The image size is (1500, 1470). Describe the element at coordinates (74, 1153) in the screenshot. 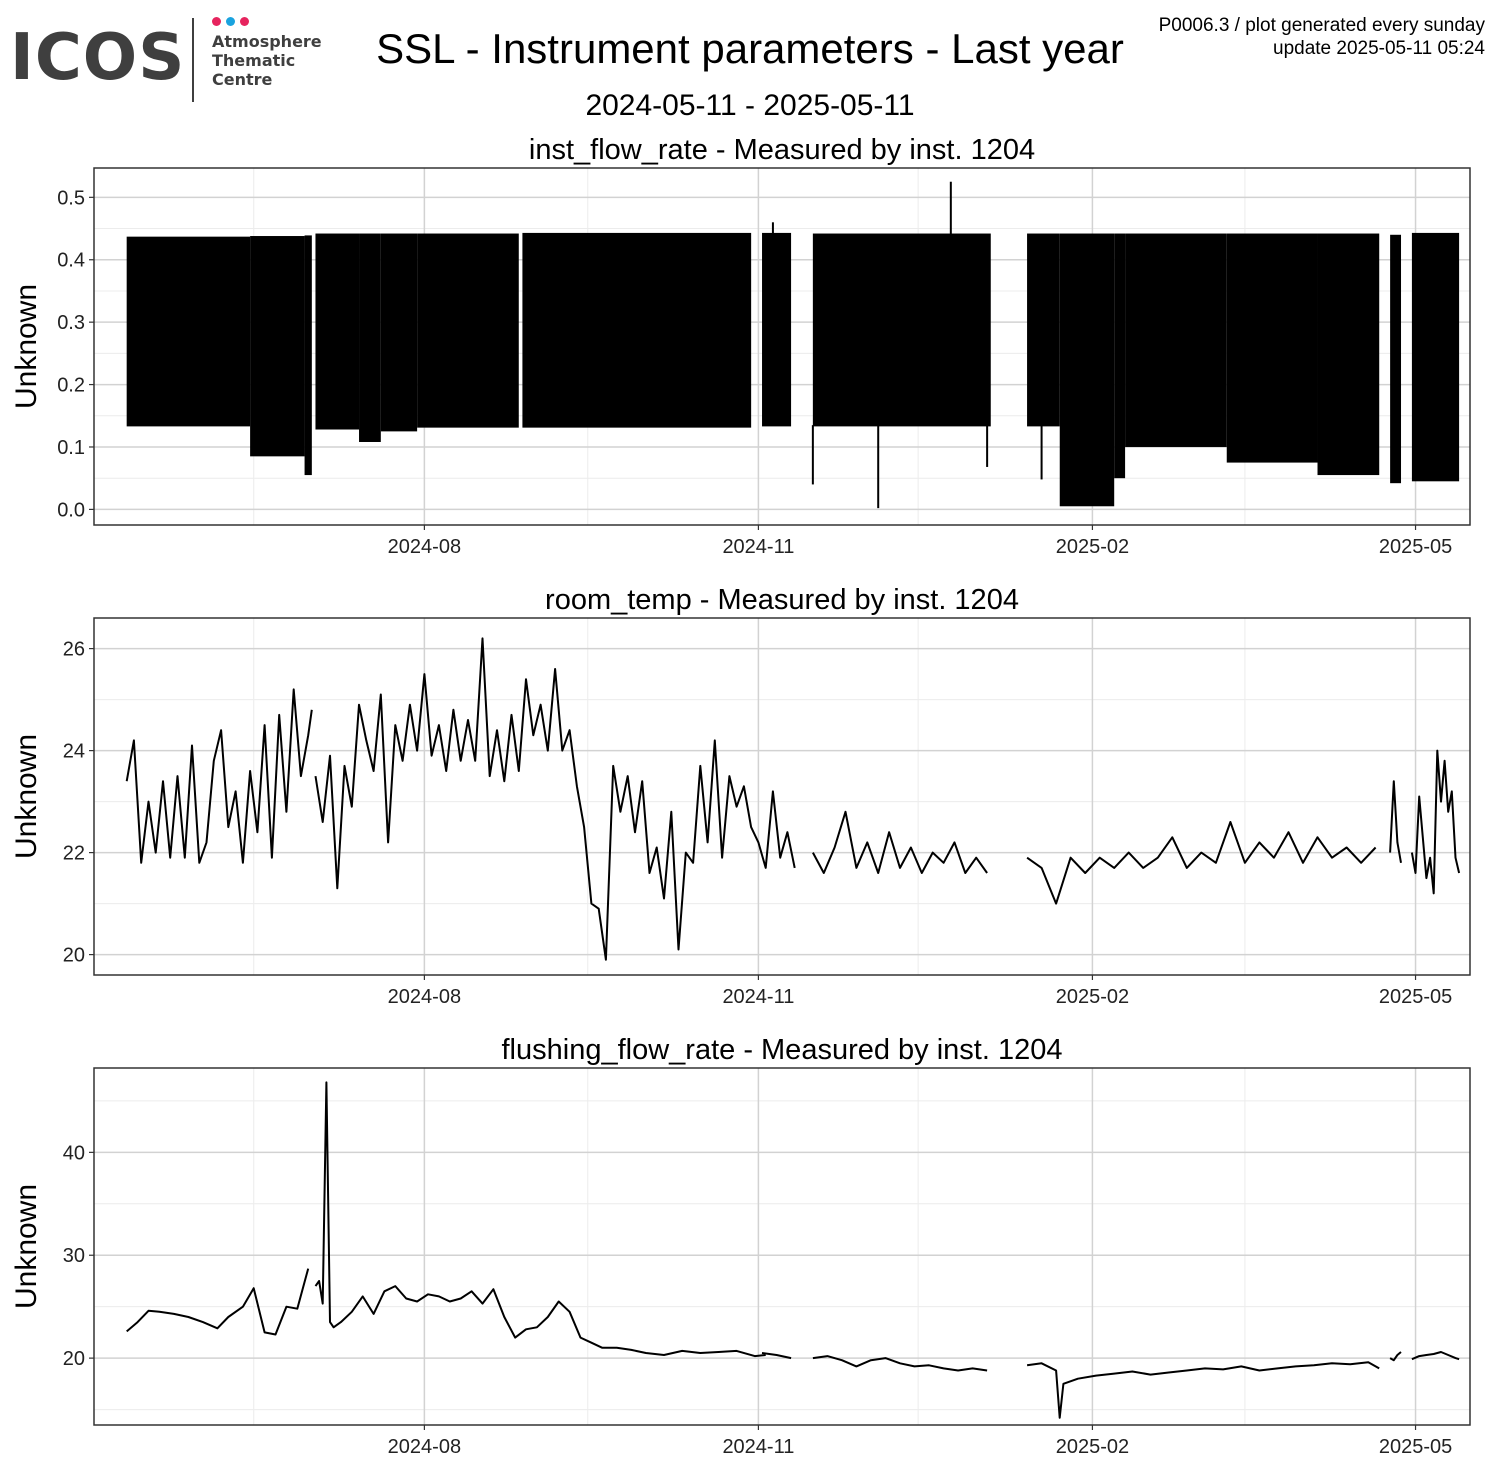

I see `y-tick-label: 40` at that location.